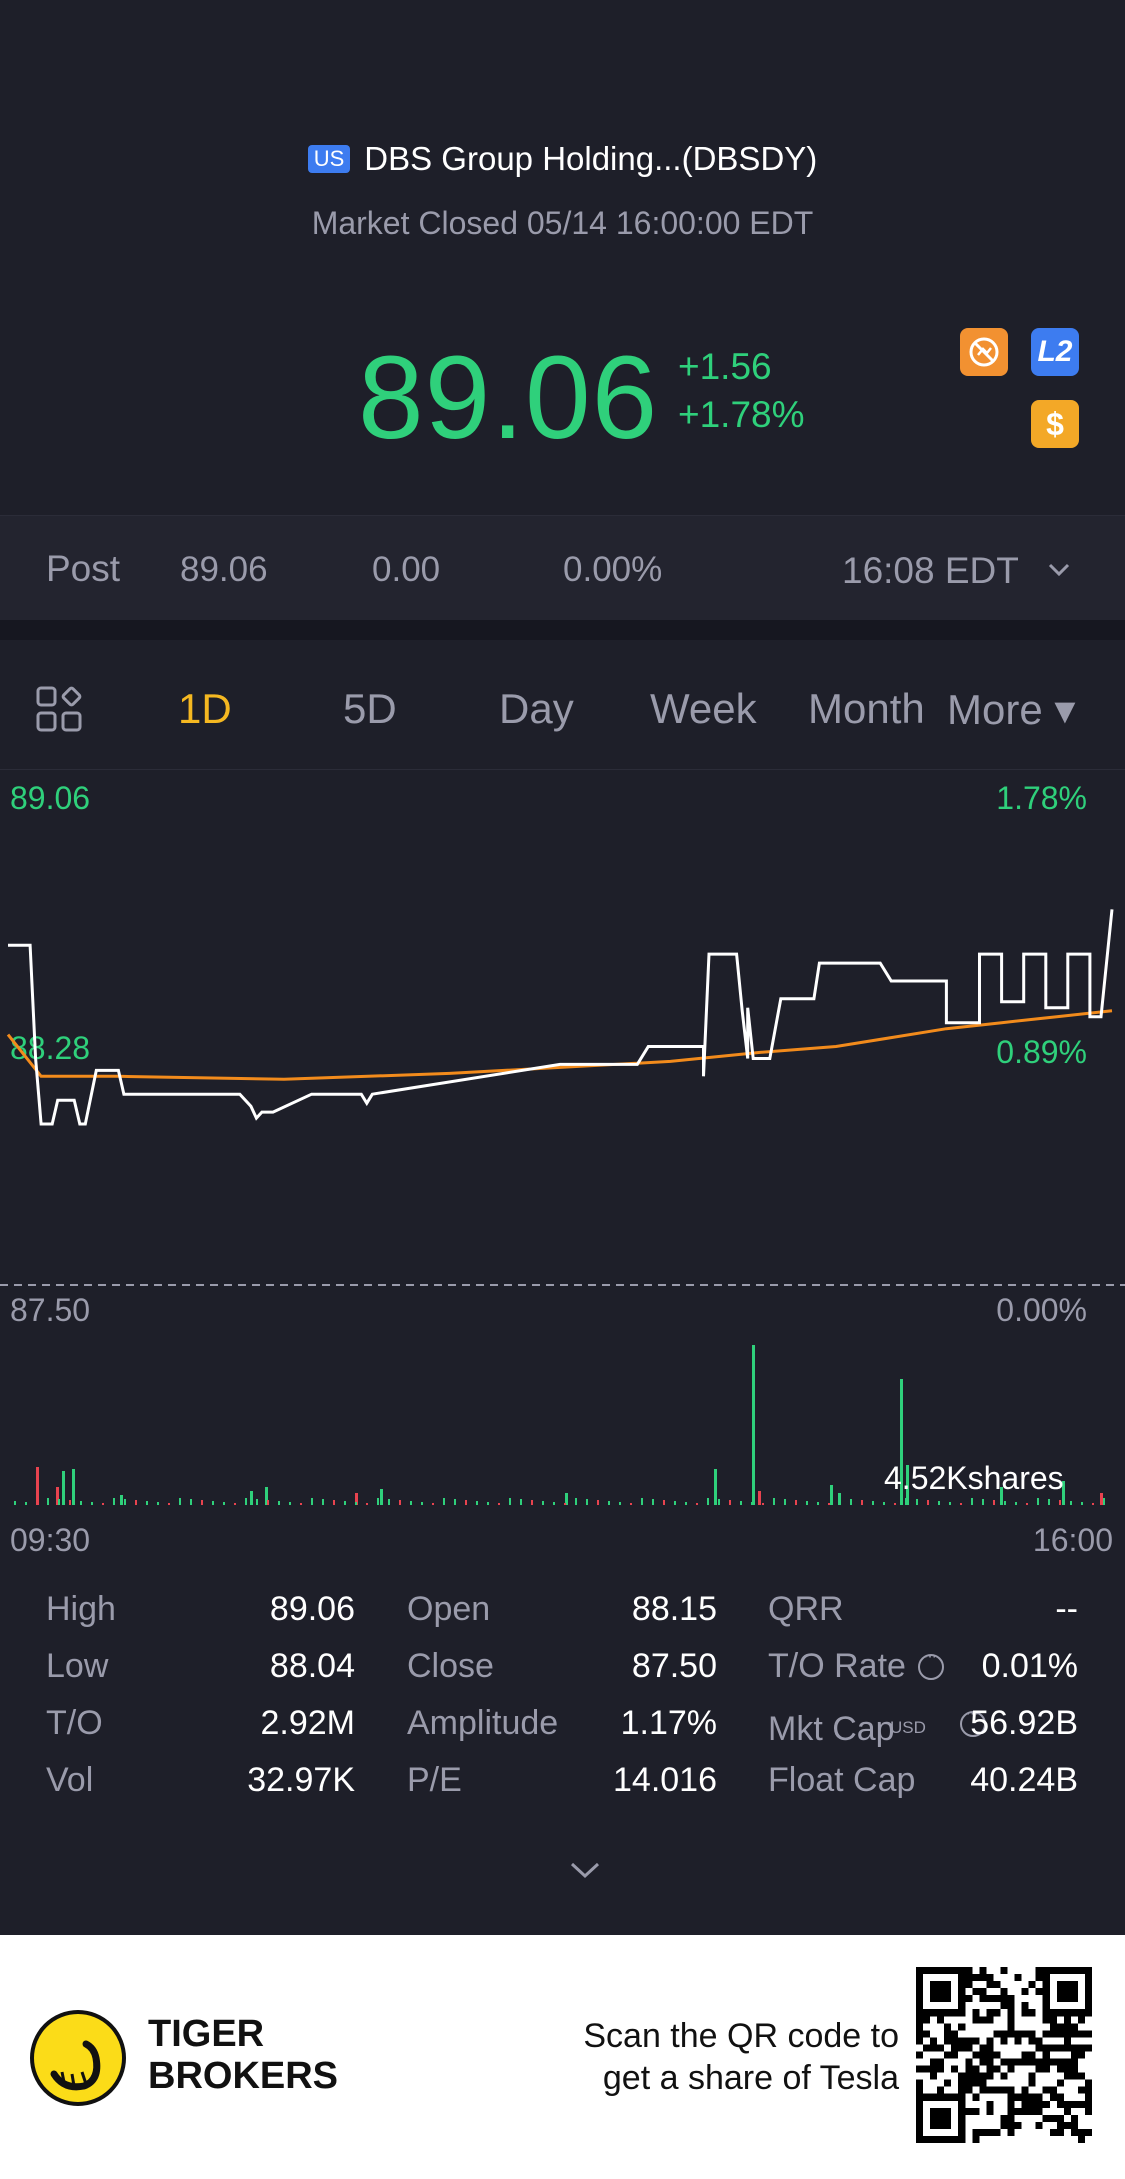 This screenshot has width=1125, height=2179. I want to click on pct-axis-bottom-label: 0.00%, so click(1041, 1310).